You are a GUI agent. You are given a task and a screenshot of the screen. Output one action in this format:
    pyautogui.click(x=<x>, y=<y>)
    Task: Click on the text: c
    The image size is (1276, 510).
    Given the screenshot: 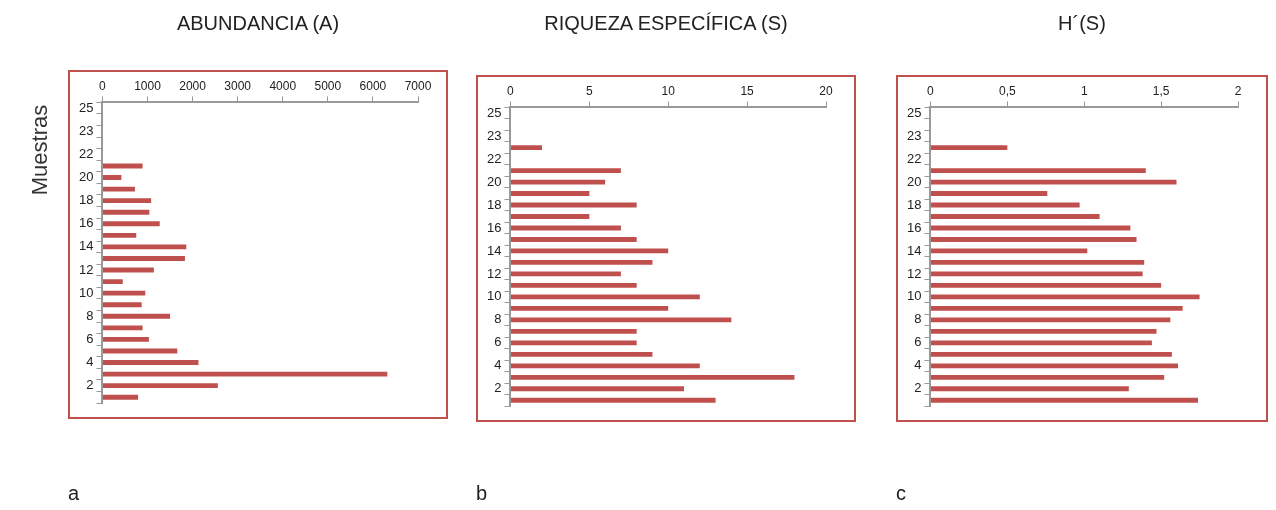 What is the action you would take?
    pyautogui.click(x=901, y=493)
    